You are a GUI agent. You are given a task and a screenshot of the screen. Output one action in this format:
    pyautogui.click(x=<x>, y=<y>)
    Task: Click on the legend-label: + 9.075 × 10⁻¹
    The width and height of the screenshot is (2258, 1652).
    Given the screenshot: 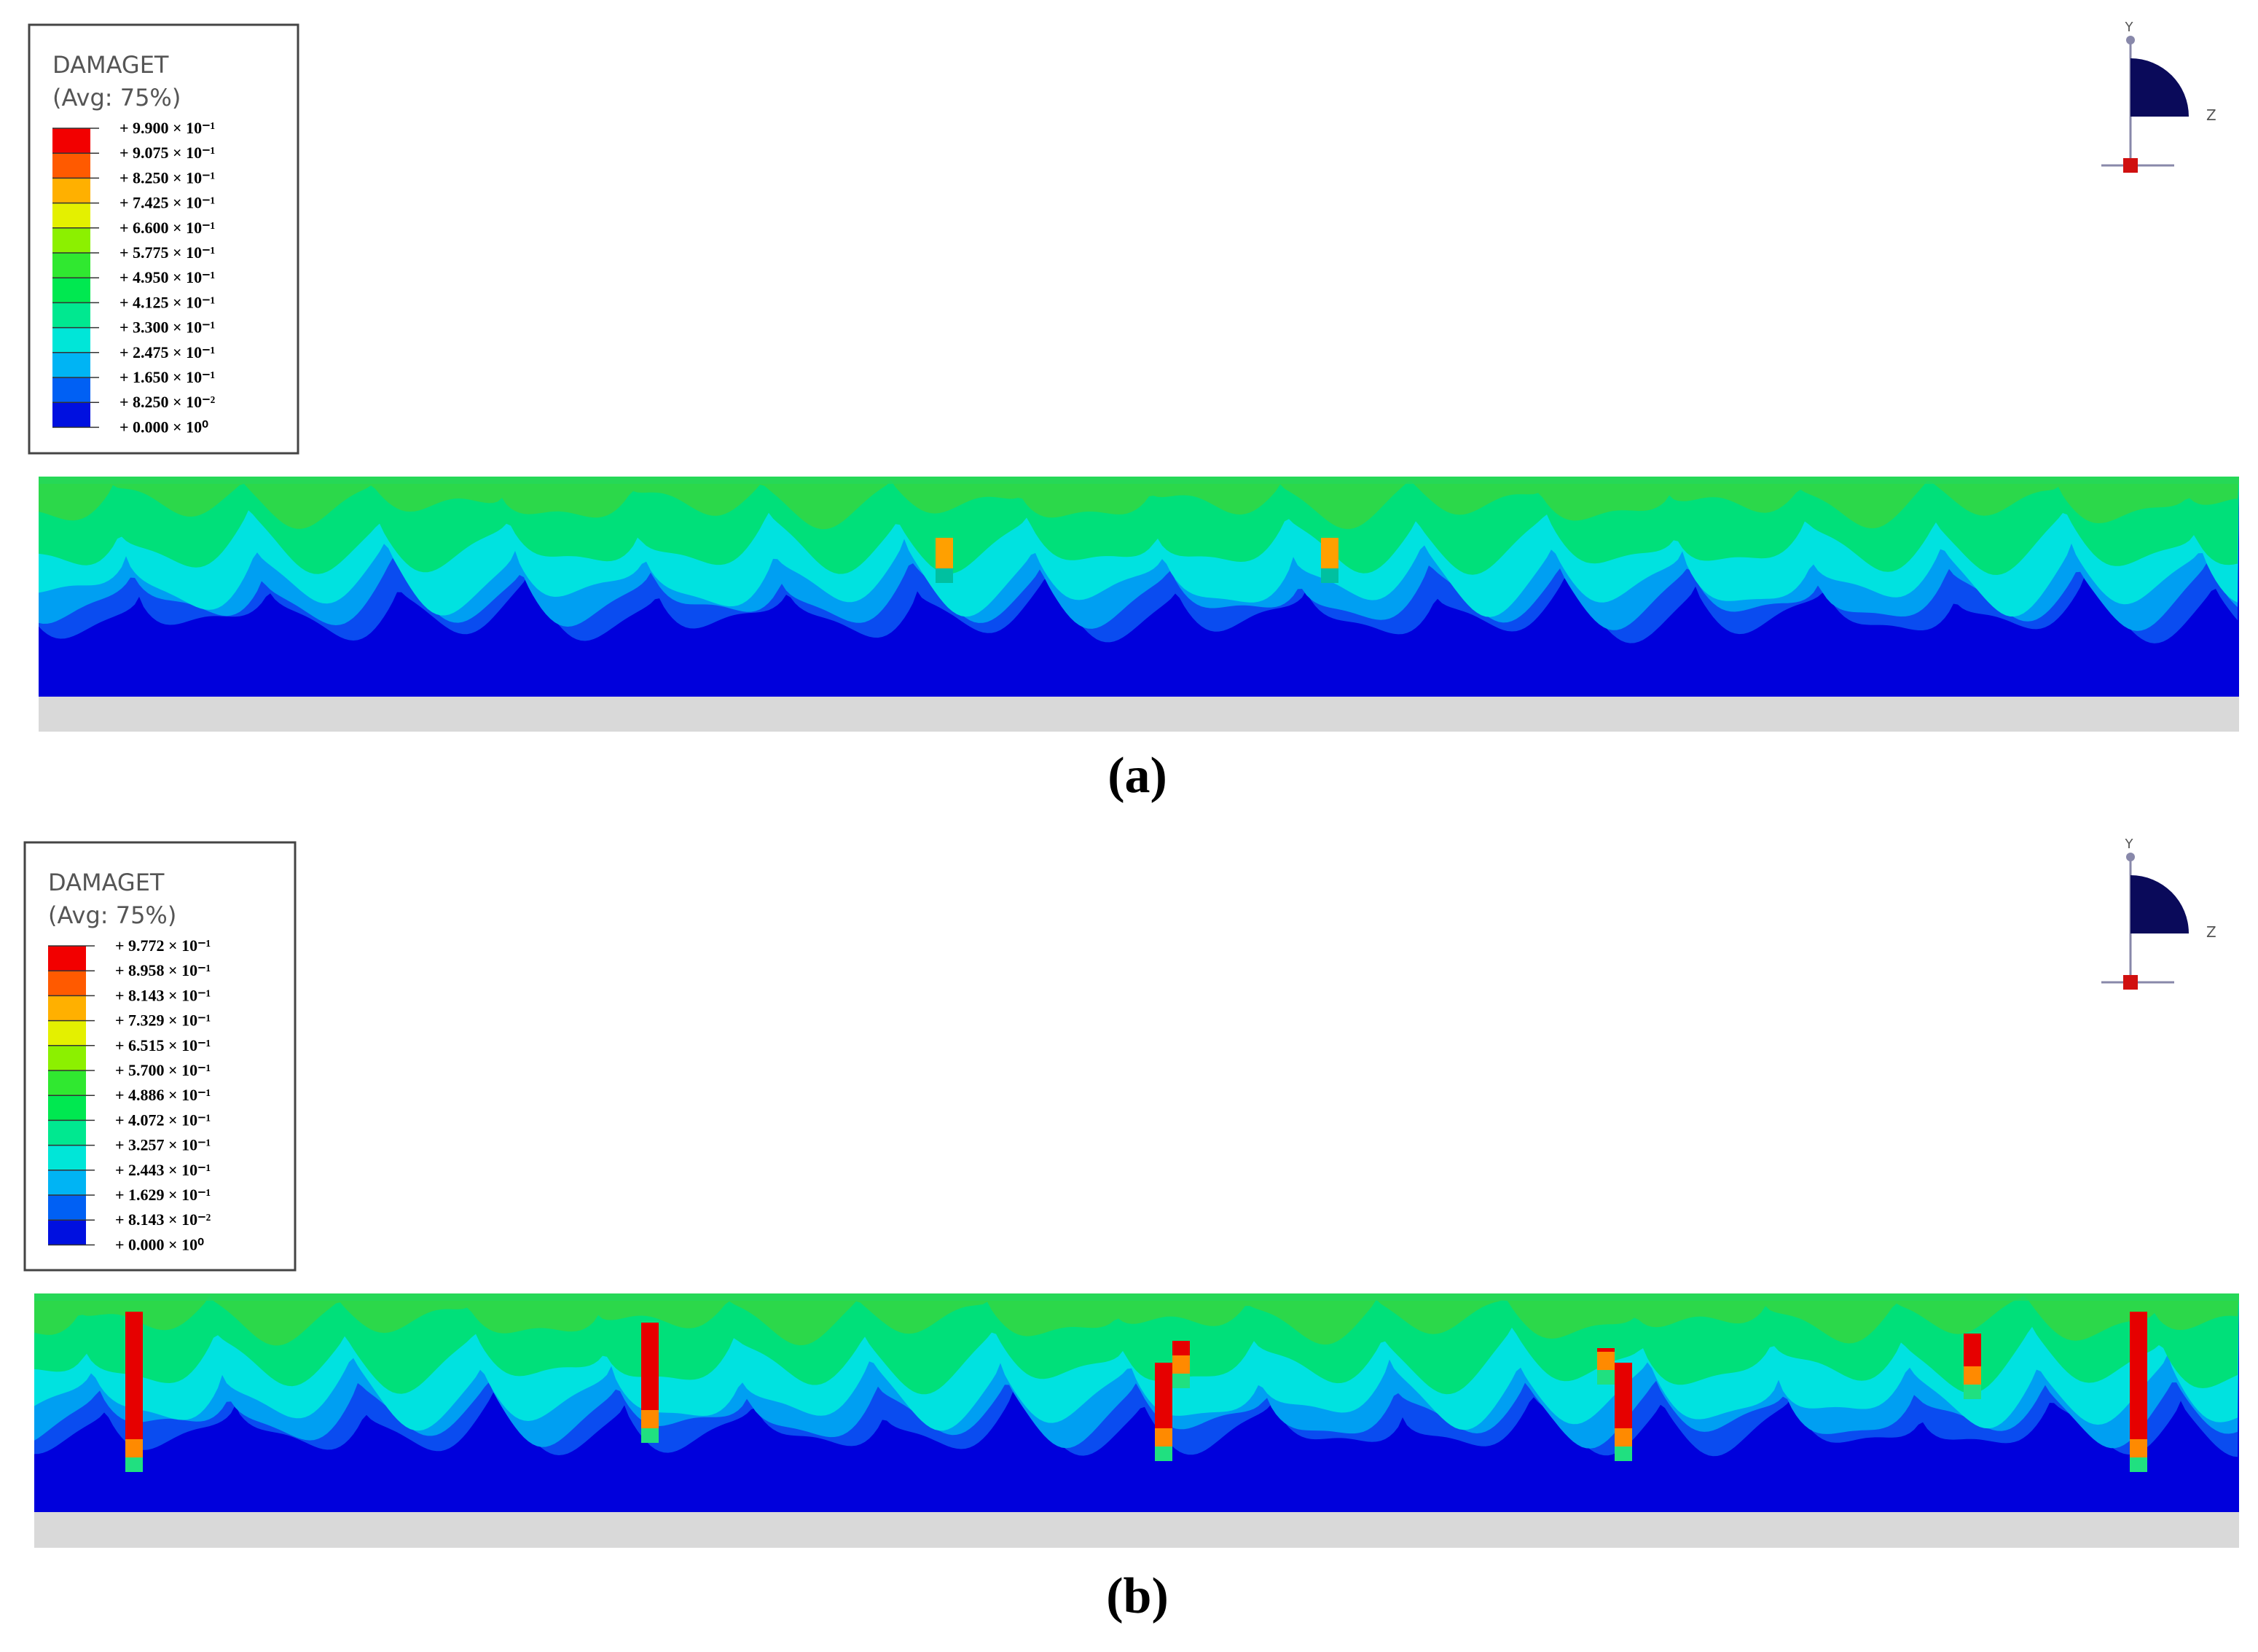 What is the action you would take?
    pyautogui.click(x=167, y=153)
    